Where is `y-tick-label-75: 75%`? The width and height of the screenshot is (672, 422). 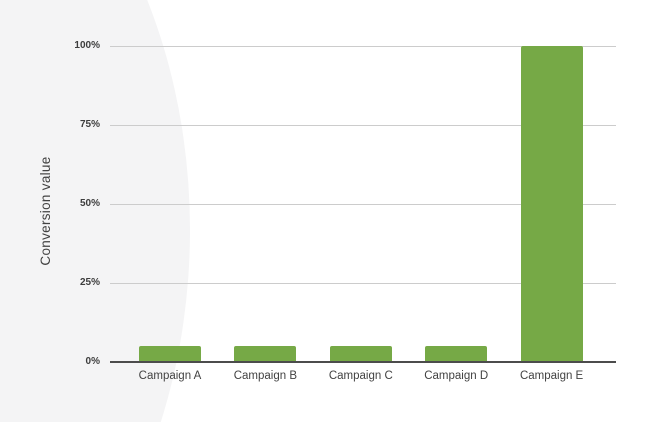
y-tick-label-75: 75% is located at coordinates (89, 124).